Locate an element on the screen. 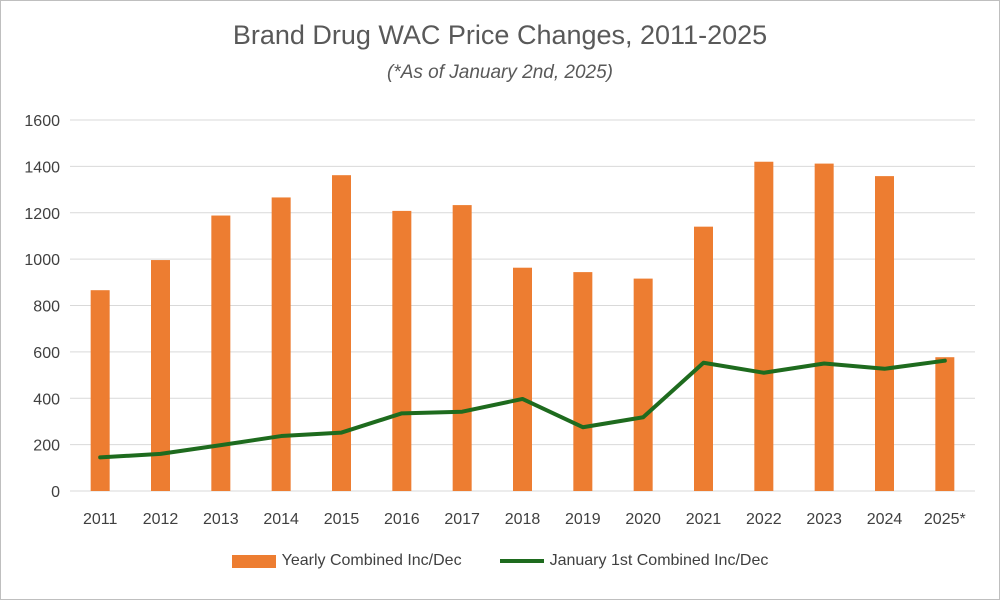  y-tick-label: 400 is located at coordinates (46, 399).